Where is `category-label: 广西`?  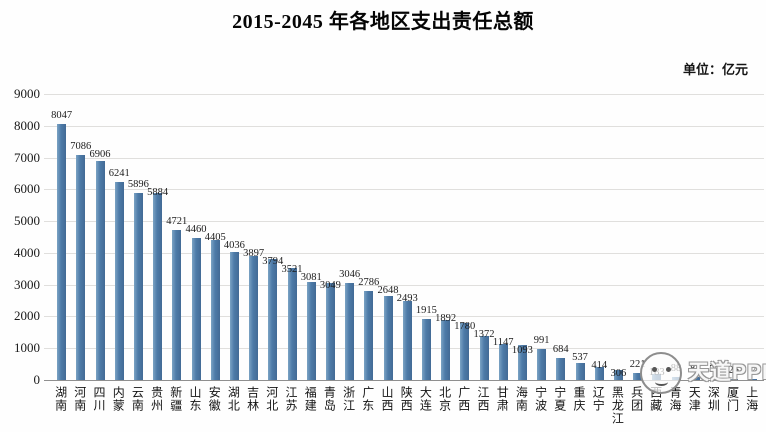 category-label: 广西 is located at coordinates (463, 399).